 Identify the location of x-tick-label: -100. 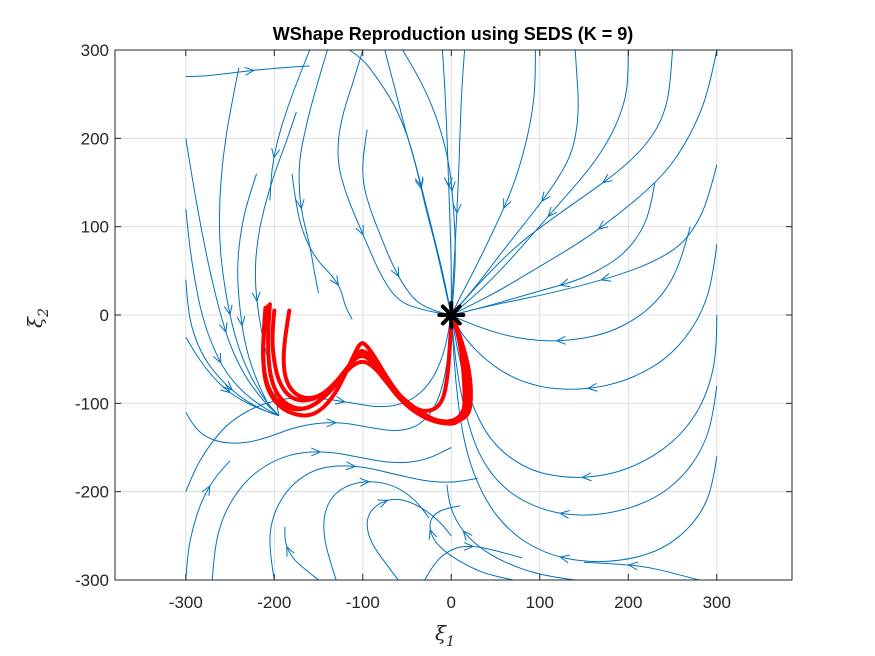
(363, 602).